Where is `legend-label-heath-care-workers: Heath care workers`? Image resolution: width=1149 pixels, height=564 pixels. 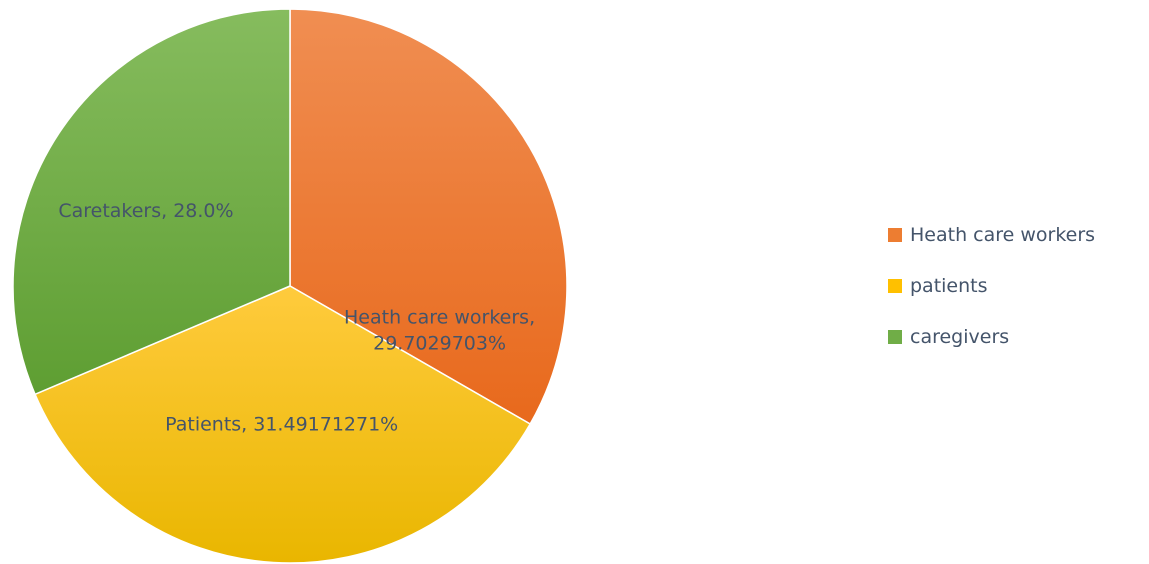 legend-label-heath-care-workers: Heath care workers is located at coordinates (1003, 235).